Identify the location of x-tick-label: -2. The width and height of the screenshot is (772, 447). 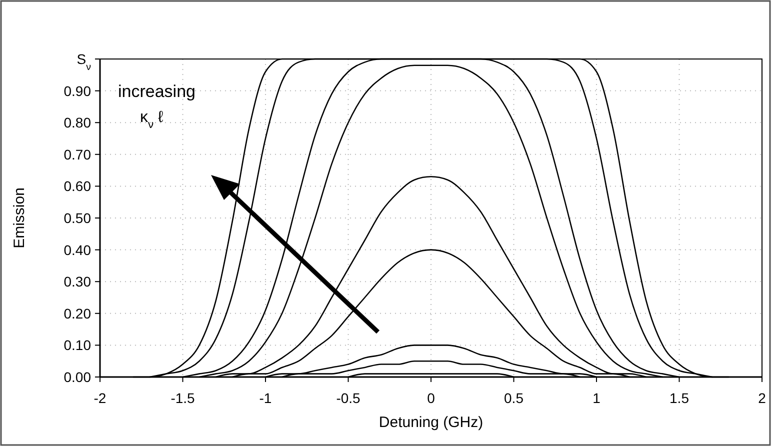
(100, 398).